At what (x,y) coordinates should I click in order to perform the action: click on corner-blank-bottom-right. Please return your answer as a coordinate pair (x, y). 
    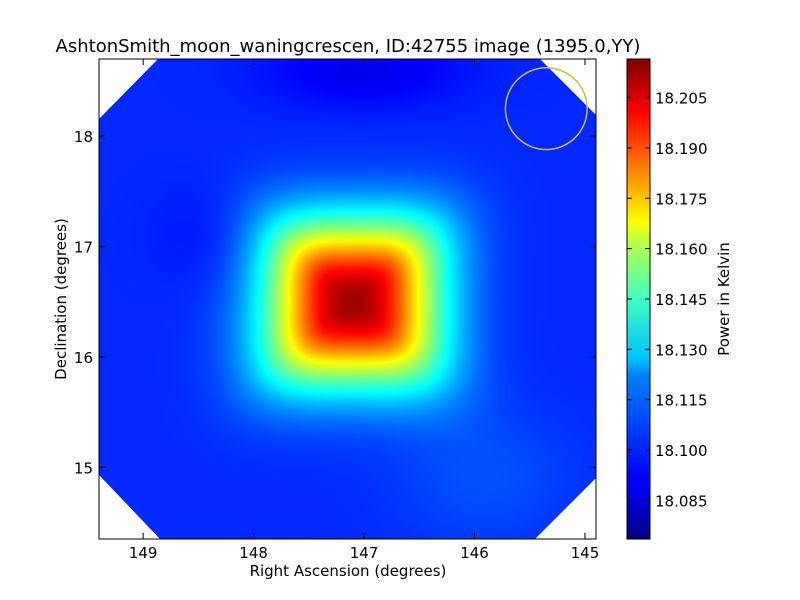
    Looking at the image, I should click on (565, 508).